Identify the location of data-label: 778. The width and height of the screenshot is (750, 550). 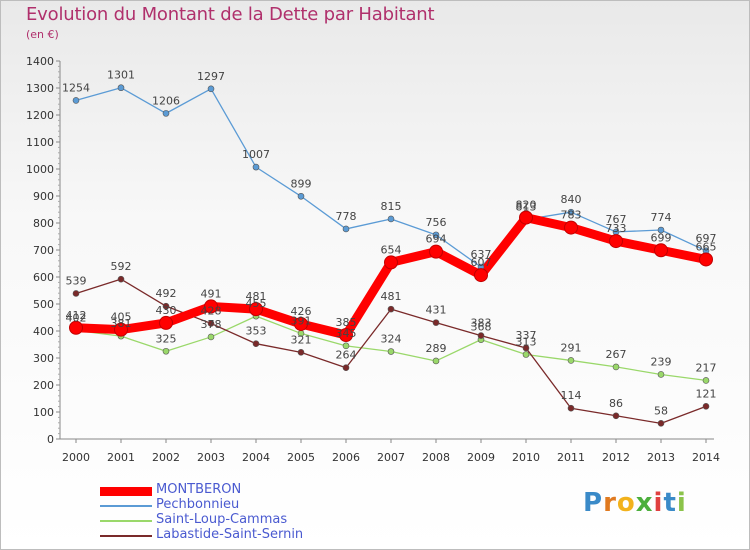
(346, 216).